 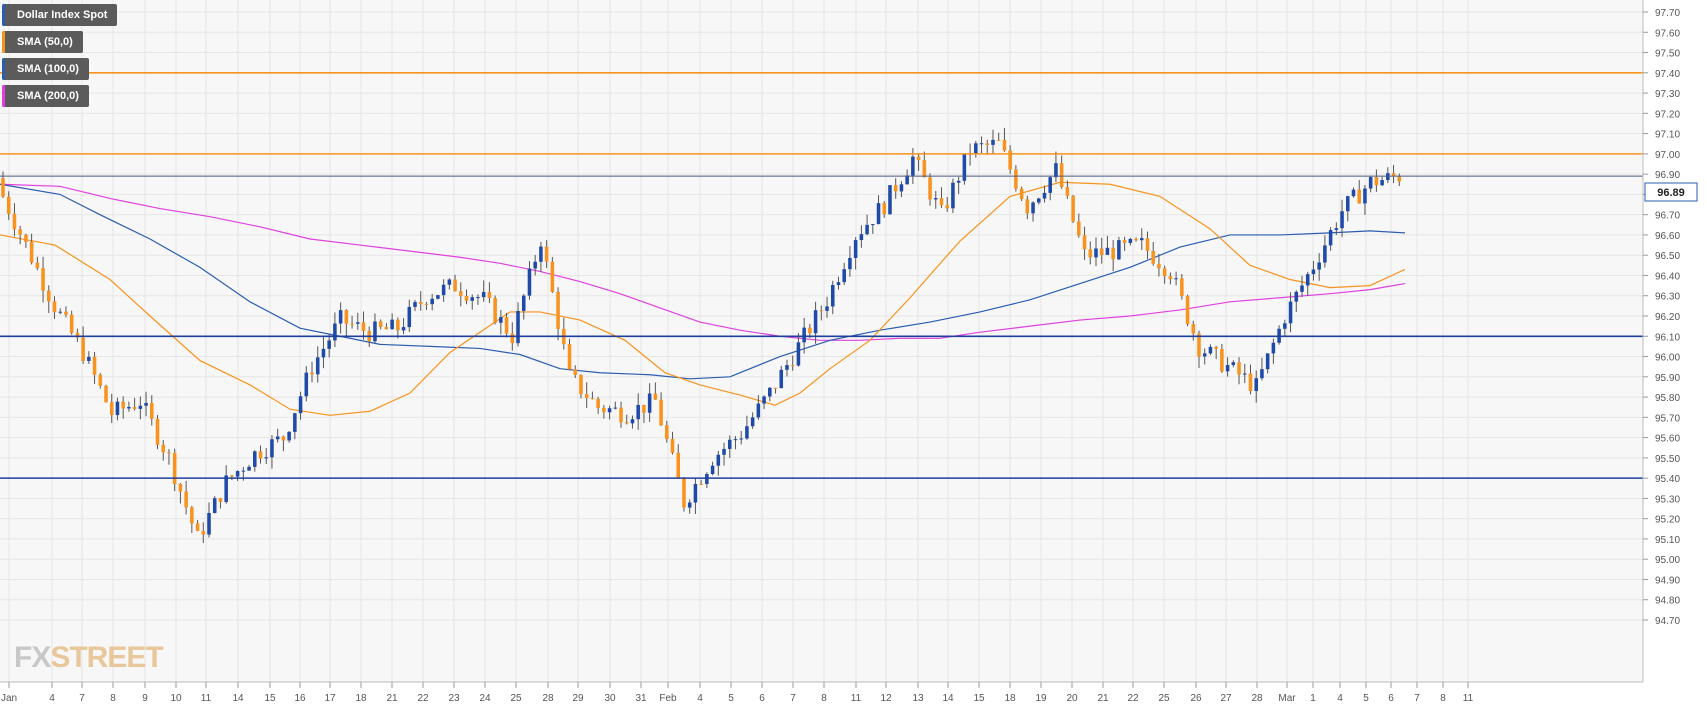 What do you see at coordinates (1667, 560) in the screenshot?
I see `y-tick-label: 95.00` at bounding box center [1667, 560].